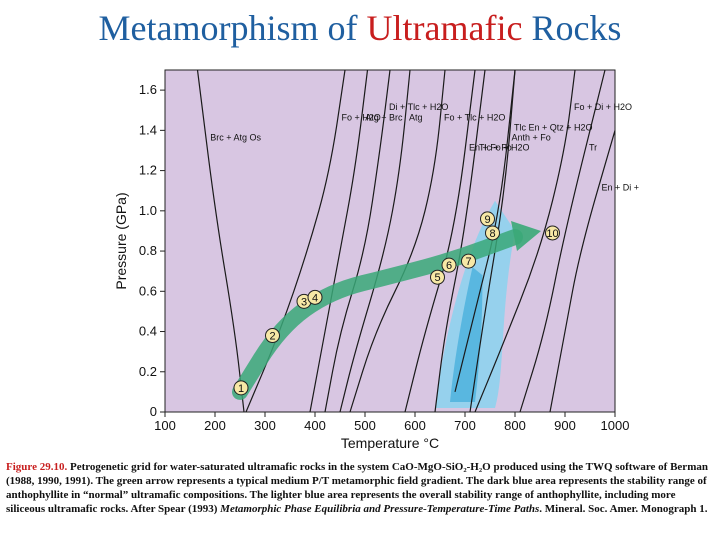 The height and width of the screenshot is (540, 720). I want to click on point-label-1: 1, so click(241, 389).